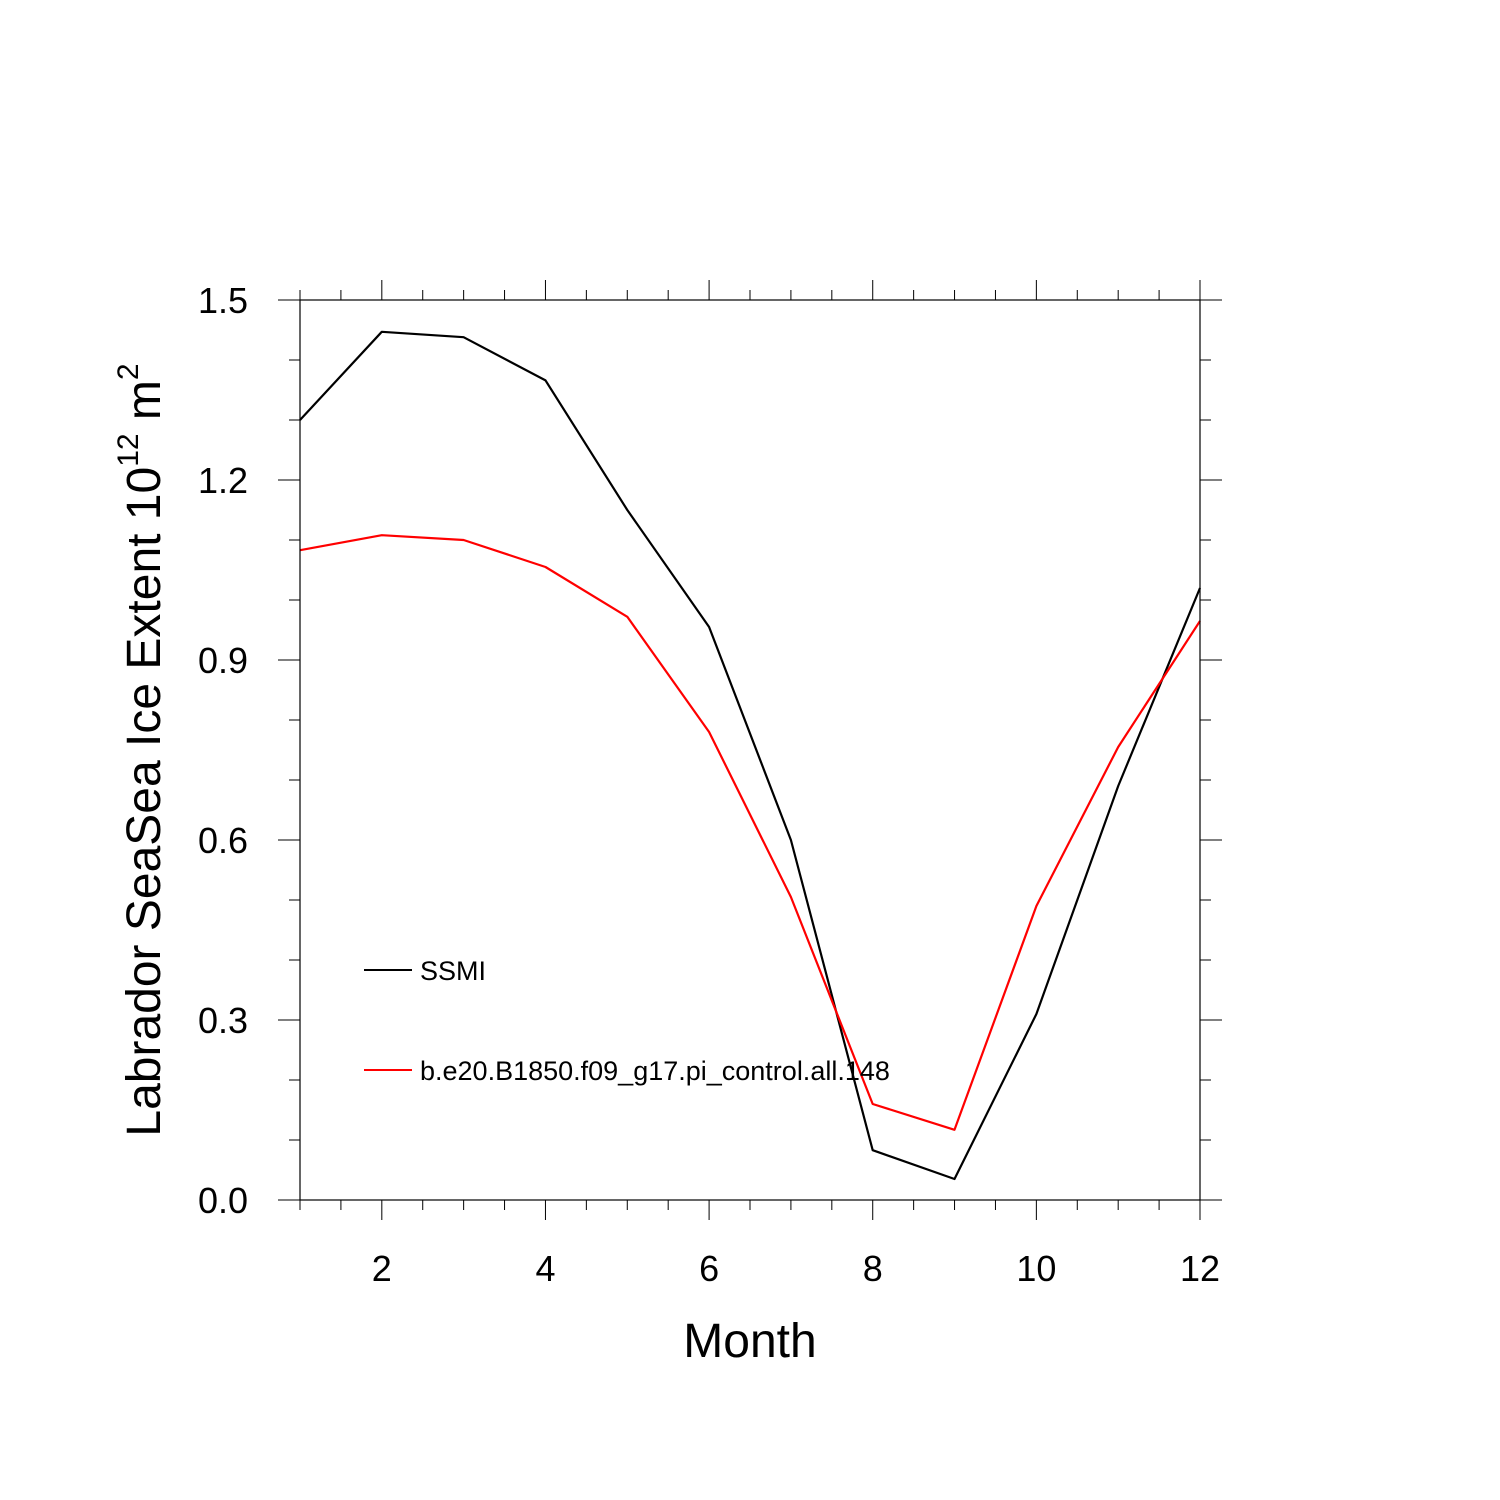  Describe the element at coordinates (749, 1341) in the screenshot. I see `x-axis-title: Month` at that location.